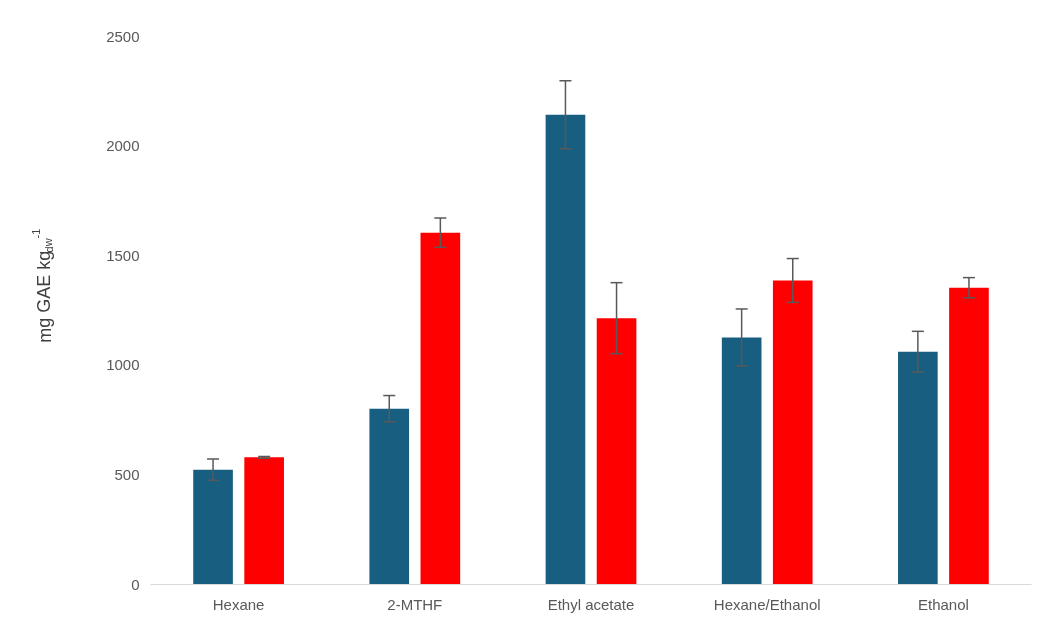  What do you see at coordinates (943, 604) in the screenshot?
I see `x-tick-label: Ethanol` at bounding box center [943, 604].